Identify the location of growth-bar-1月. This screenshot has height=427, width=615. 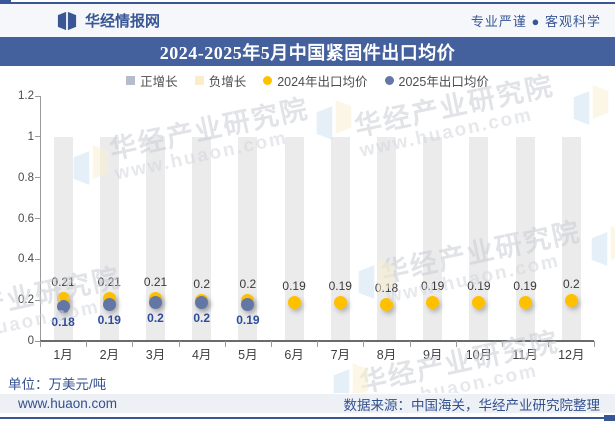
(63, 238).